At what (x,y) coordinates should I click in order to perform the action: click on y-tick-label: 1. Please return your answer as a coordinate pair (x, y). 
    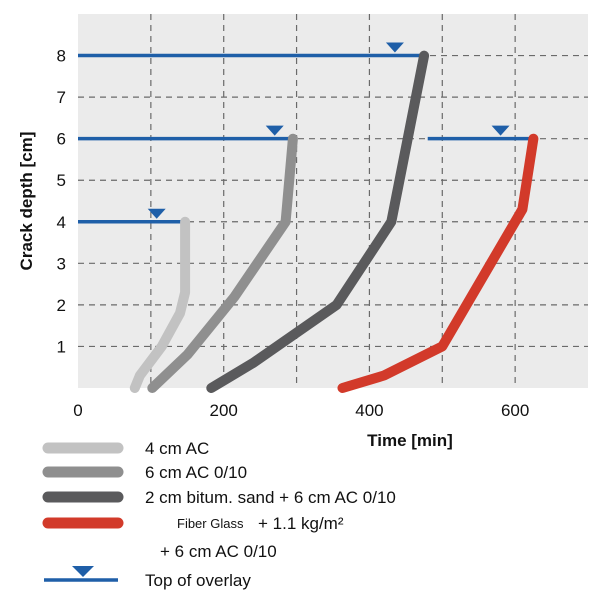
    Looking at the image, I should click on (61, 346).